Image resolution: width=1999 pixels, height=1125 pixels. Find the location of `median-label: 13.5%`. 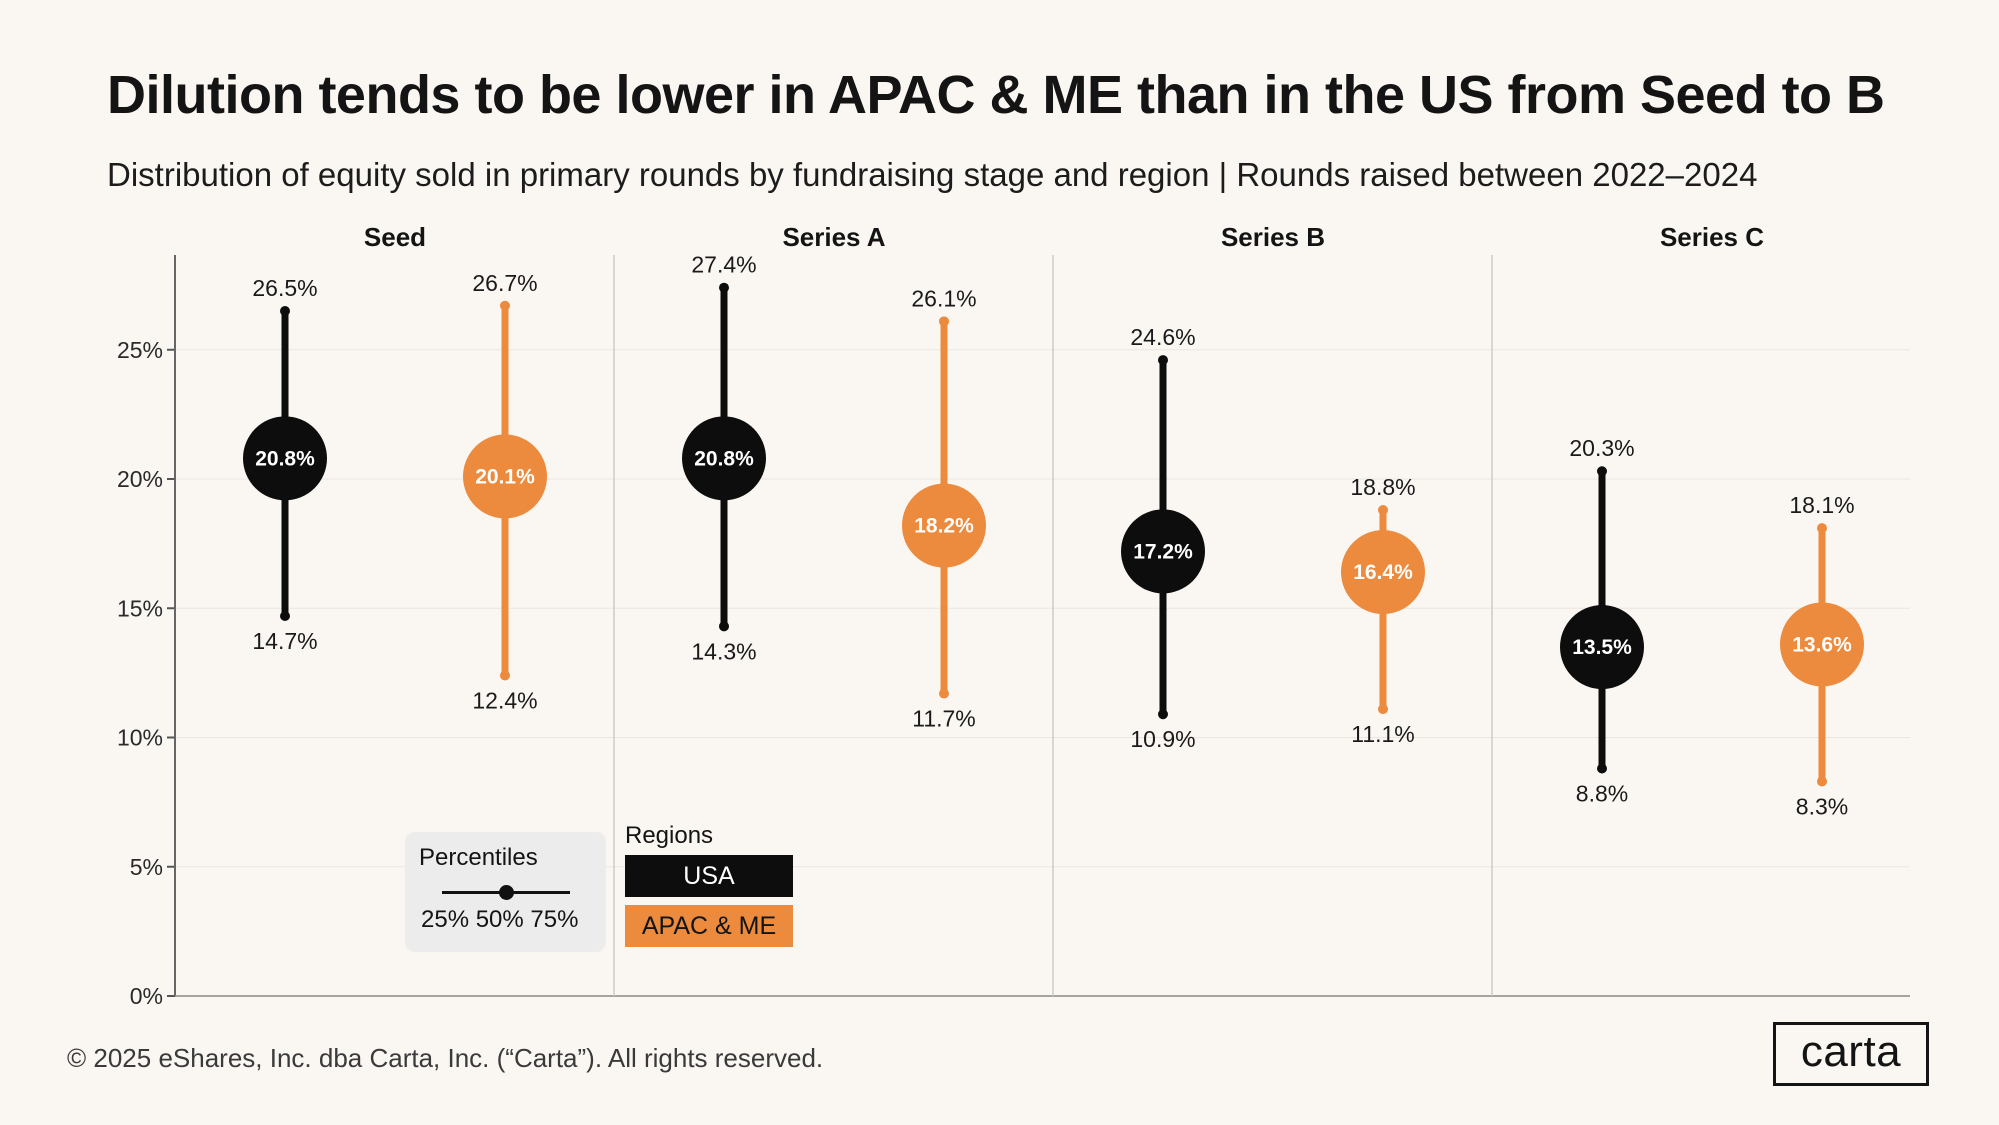

median-label: 13.5% is located at coordinates (1602, 647).